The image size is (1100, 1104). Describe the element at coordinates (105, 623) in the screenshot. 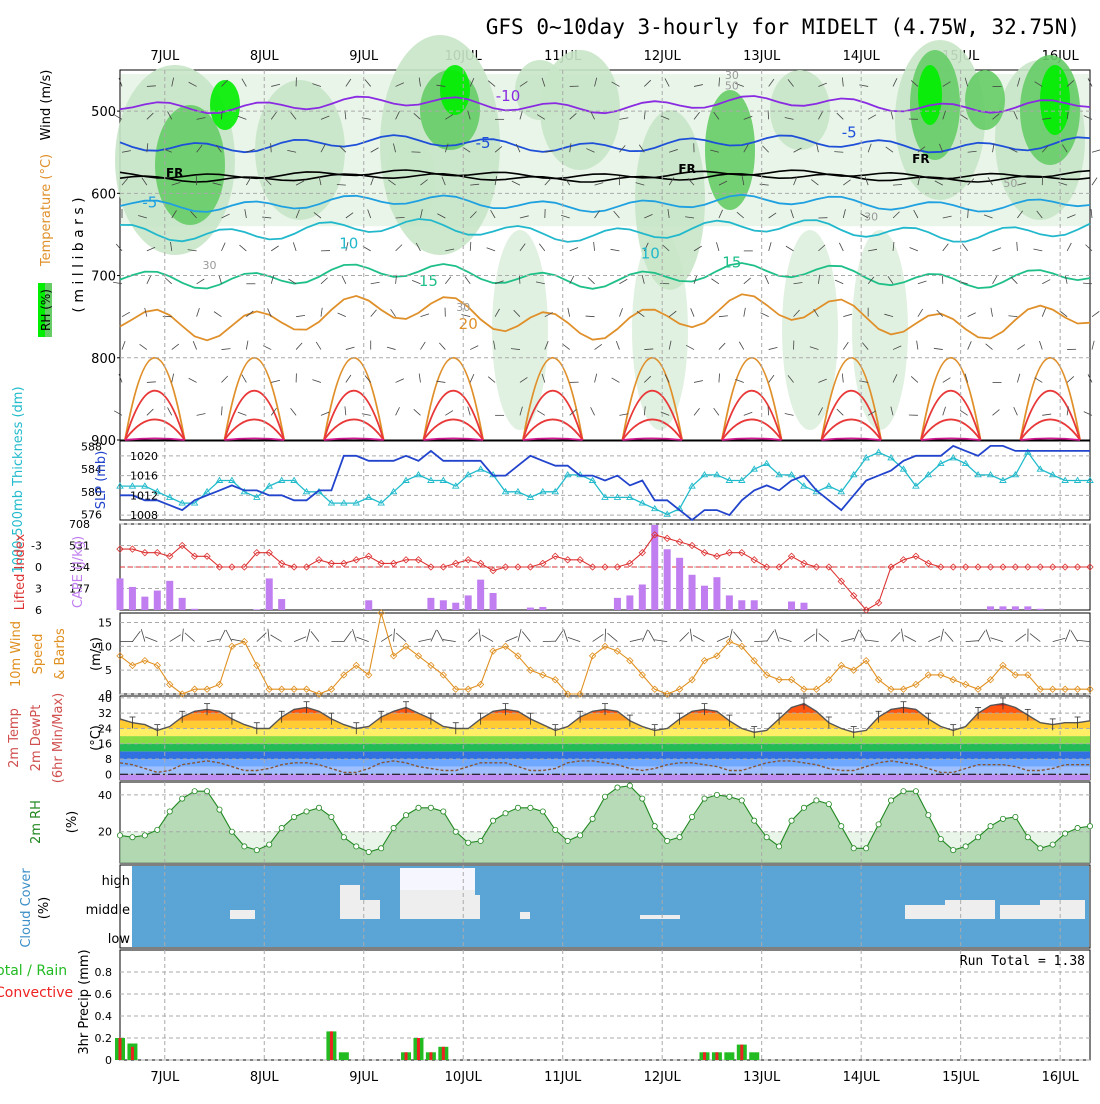

I see `wind-ytick-15: 15` at that location.